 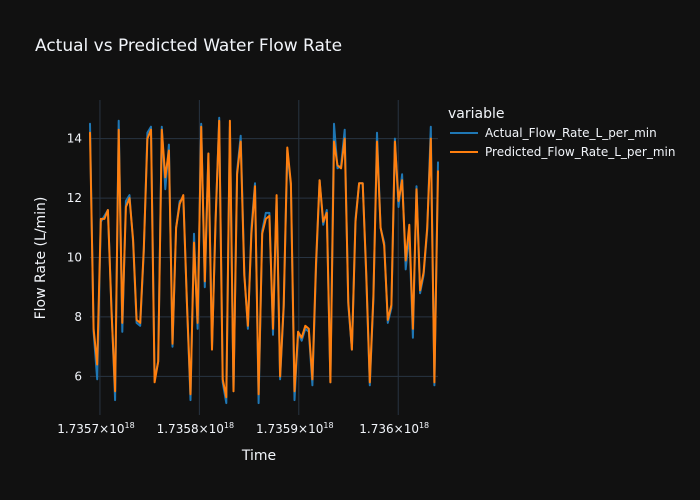 What do you see at coordinates (74, 258) in the screenshot?
I see `y-tick-label: 10` at bounding box center [74, 258].